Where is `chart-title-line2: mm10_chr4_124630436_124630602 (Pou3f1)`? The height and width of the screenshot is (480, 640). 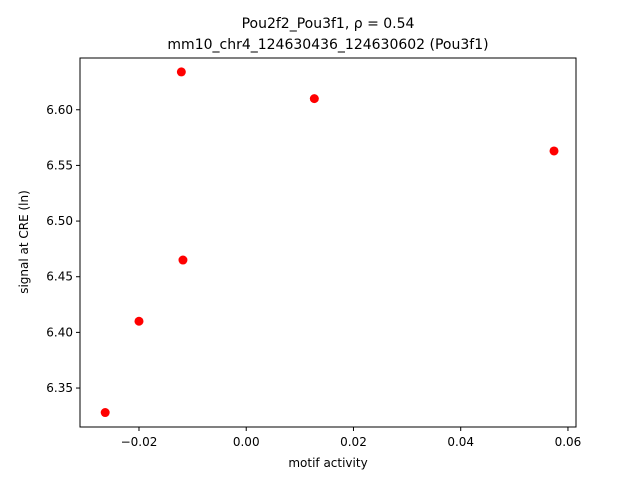 chart-title-line2: mm10_chr4_124630436_124630602 (Pou3f1) is located at coordinates (327, 45).